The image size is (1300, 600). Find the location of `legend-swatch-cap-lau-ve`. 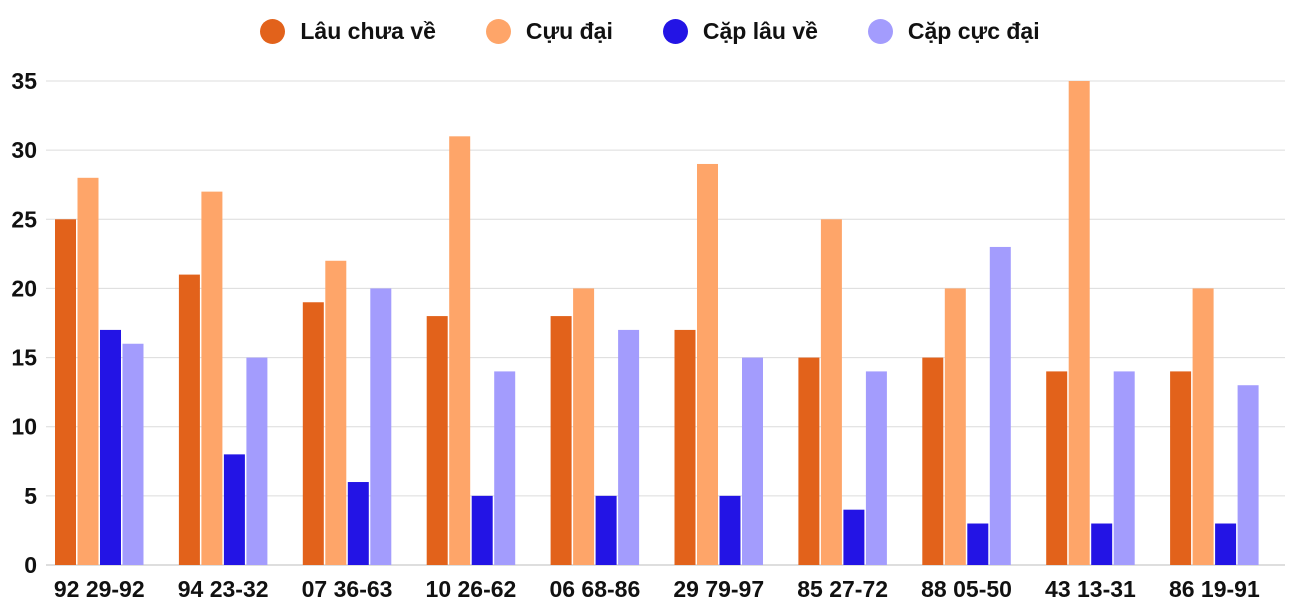

legend-swatch-cap-lau-ve is located at coordinates (675, 31).